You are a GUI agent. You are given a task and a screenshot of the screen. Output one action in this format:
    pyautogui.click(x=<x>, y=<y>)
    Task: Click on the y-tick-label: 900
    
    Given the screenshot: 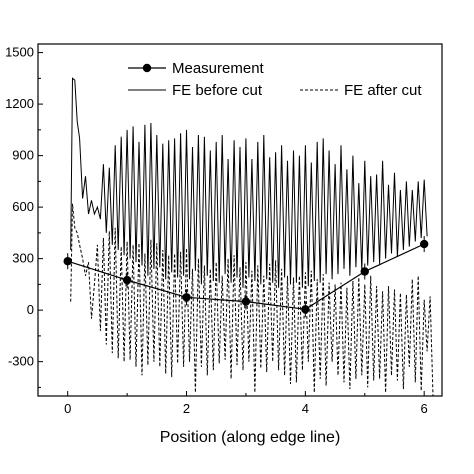 What is the action you would take?
    pyautogui.click(x=23, y=155)
    